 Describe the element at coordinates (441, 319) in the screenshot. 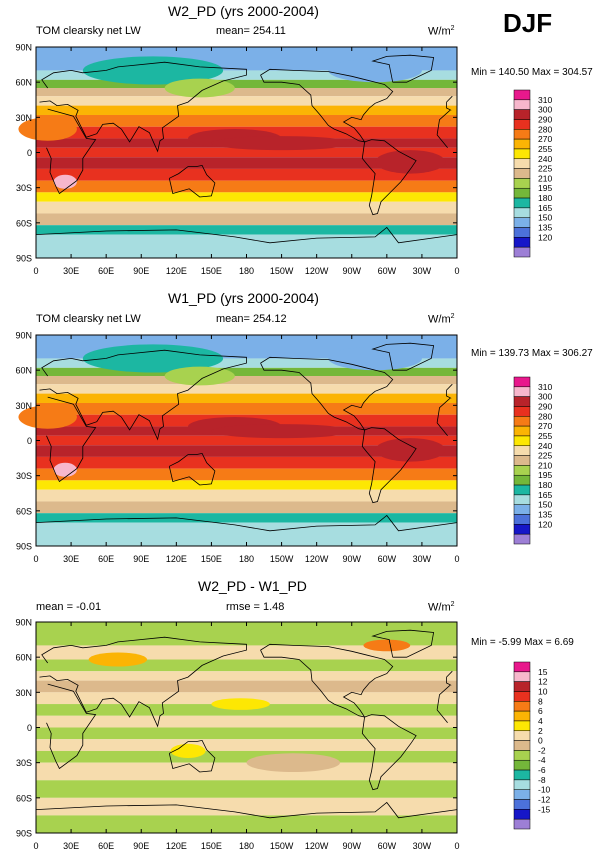

I see `panel2-units: W/m2` at that location.